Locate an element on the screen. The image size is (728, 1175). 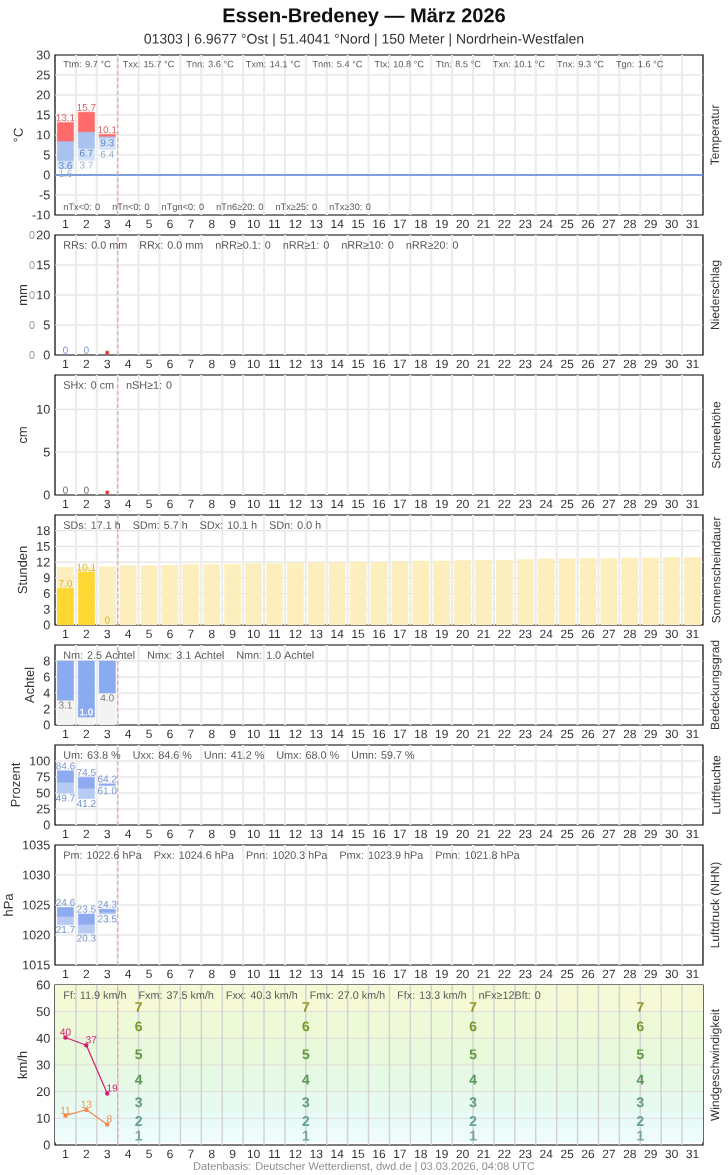
band-label: 1 is located at coordinates (139, 1135).